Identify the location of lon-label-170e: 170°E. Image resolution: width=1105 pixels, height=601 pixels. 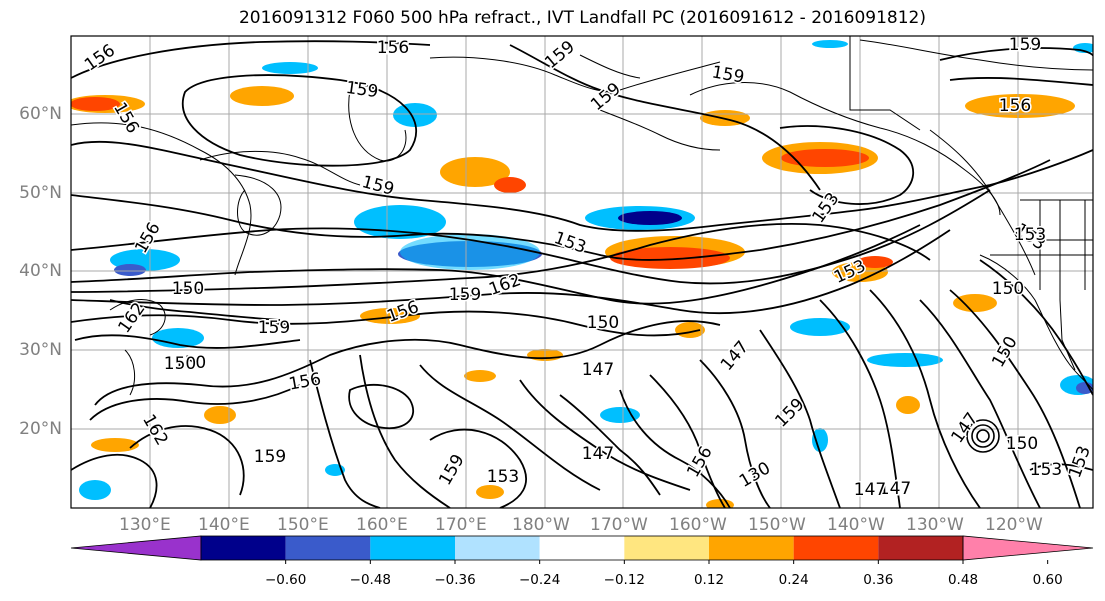
(461, 525).